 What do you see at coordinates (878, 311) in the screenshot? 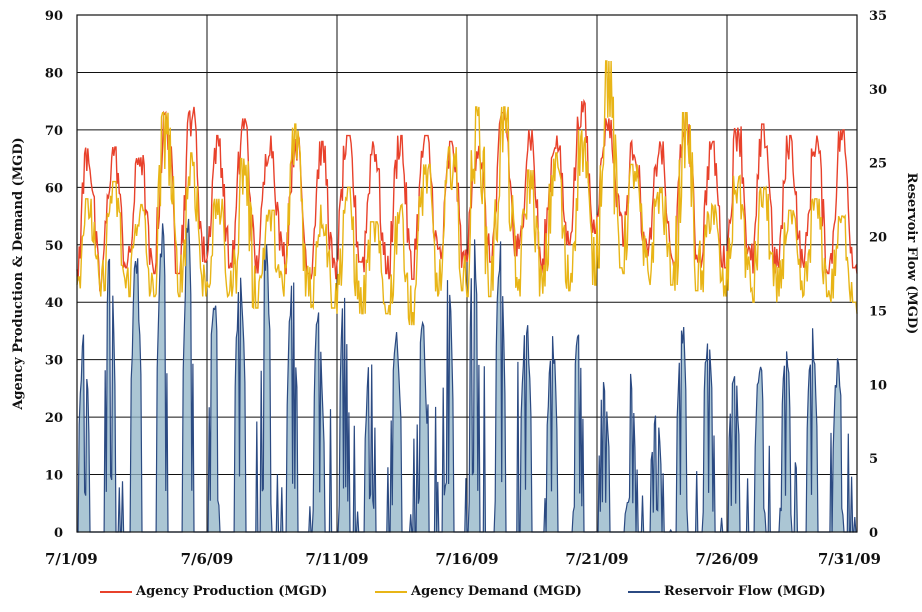
I see `y-right-tick-3: 15` at bounding box center [878, 311].